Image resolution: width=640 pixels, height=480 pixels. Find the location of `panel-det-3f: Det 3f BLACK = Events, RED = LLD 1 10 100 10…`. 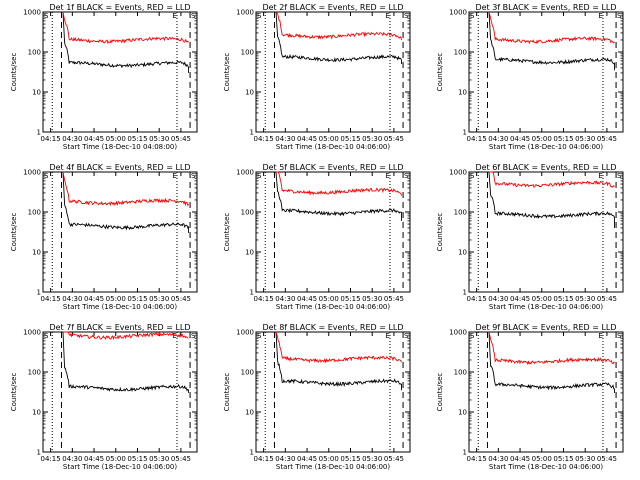

panel-det-3f: Det 3f BLACK = Events, RED = LLD 1 10 100 10… is located at coordinates (530, 77).